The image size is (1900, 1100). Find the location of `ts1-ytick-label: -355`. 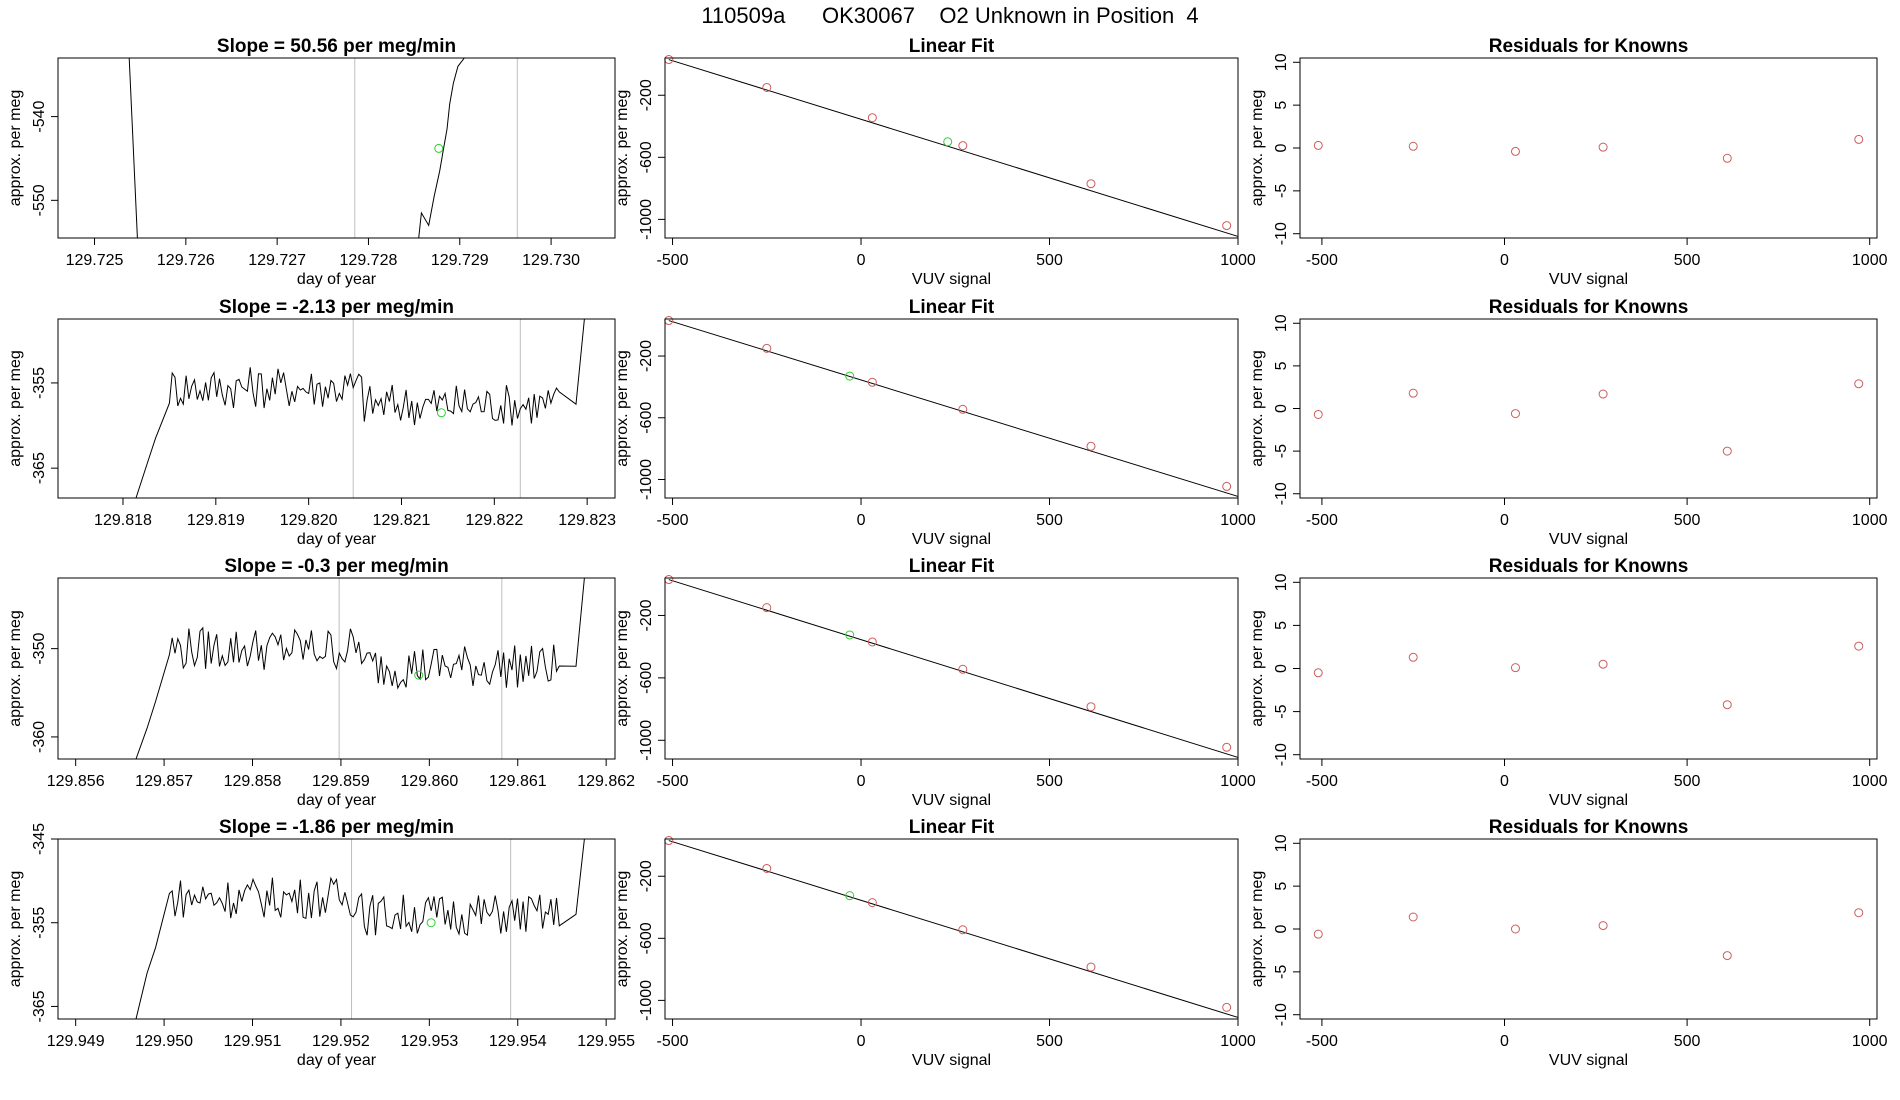

ts1-ytick-label: -355 is located at coordinates (39, 383).